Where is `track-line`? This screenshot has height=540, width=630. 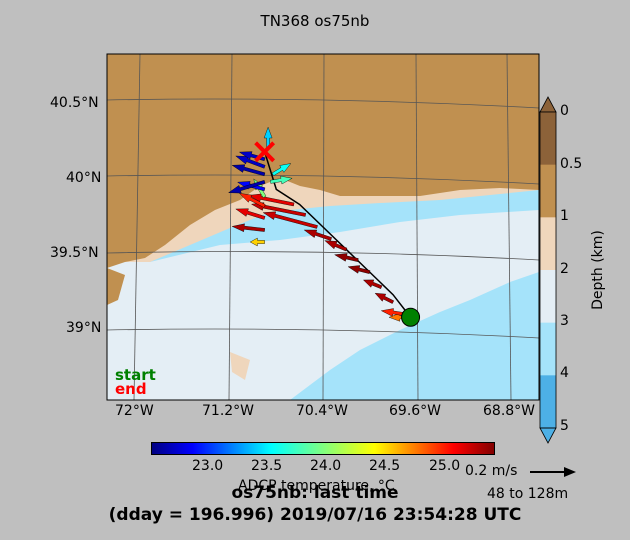
track-line is located at coordinates (337, 234).